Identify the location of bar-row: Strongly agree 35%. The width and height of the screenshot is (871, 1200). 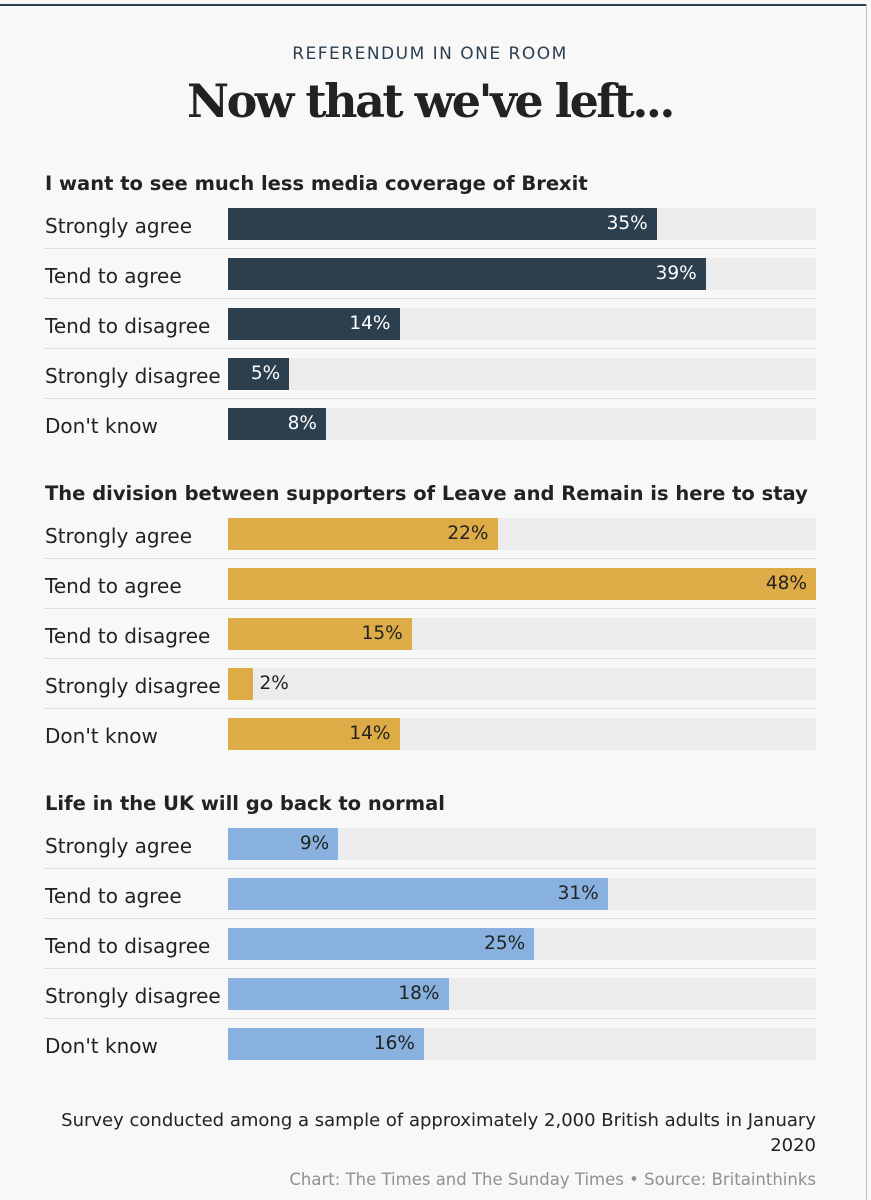
(433, 233).